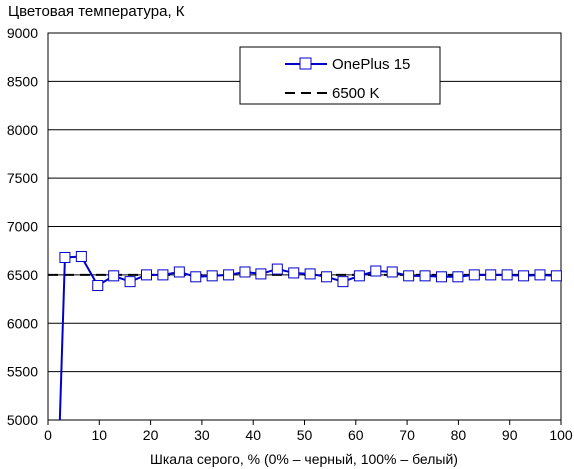 The width and height of the screenshot is (574, 469). Describe the element at coordinates (96, 11) in the screenshot. I see `chart-title: Цветовая температура, К` at that location.